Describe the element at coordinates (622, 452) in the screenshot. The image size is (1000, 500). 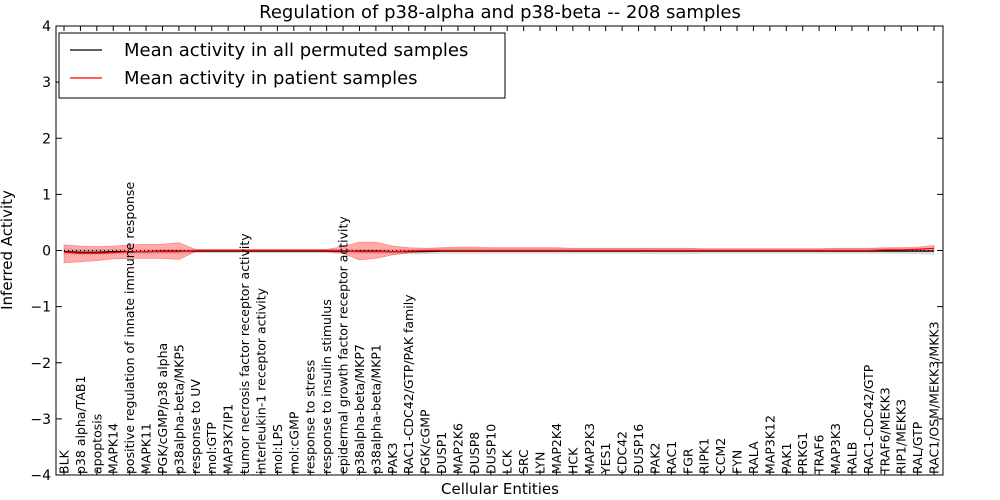
I see `x-tick-label: CDC42` at that location.